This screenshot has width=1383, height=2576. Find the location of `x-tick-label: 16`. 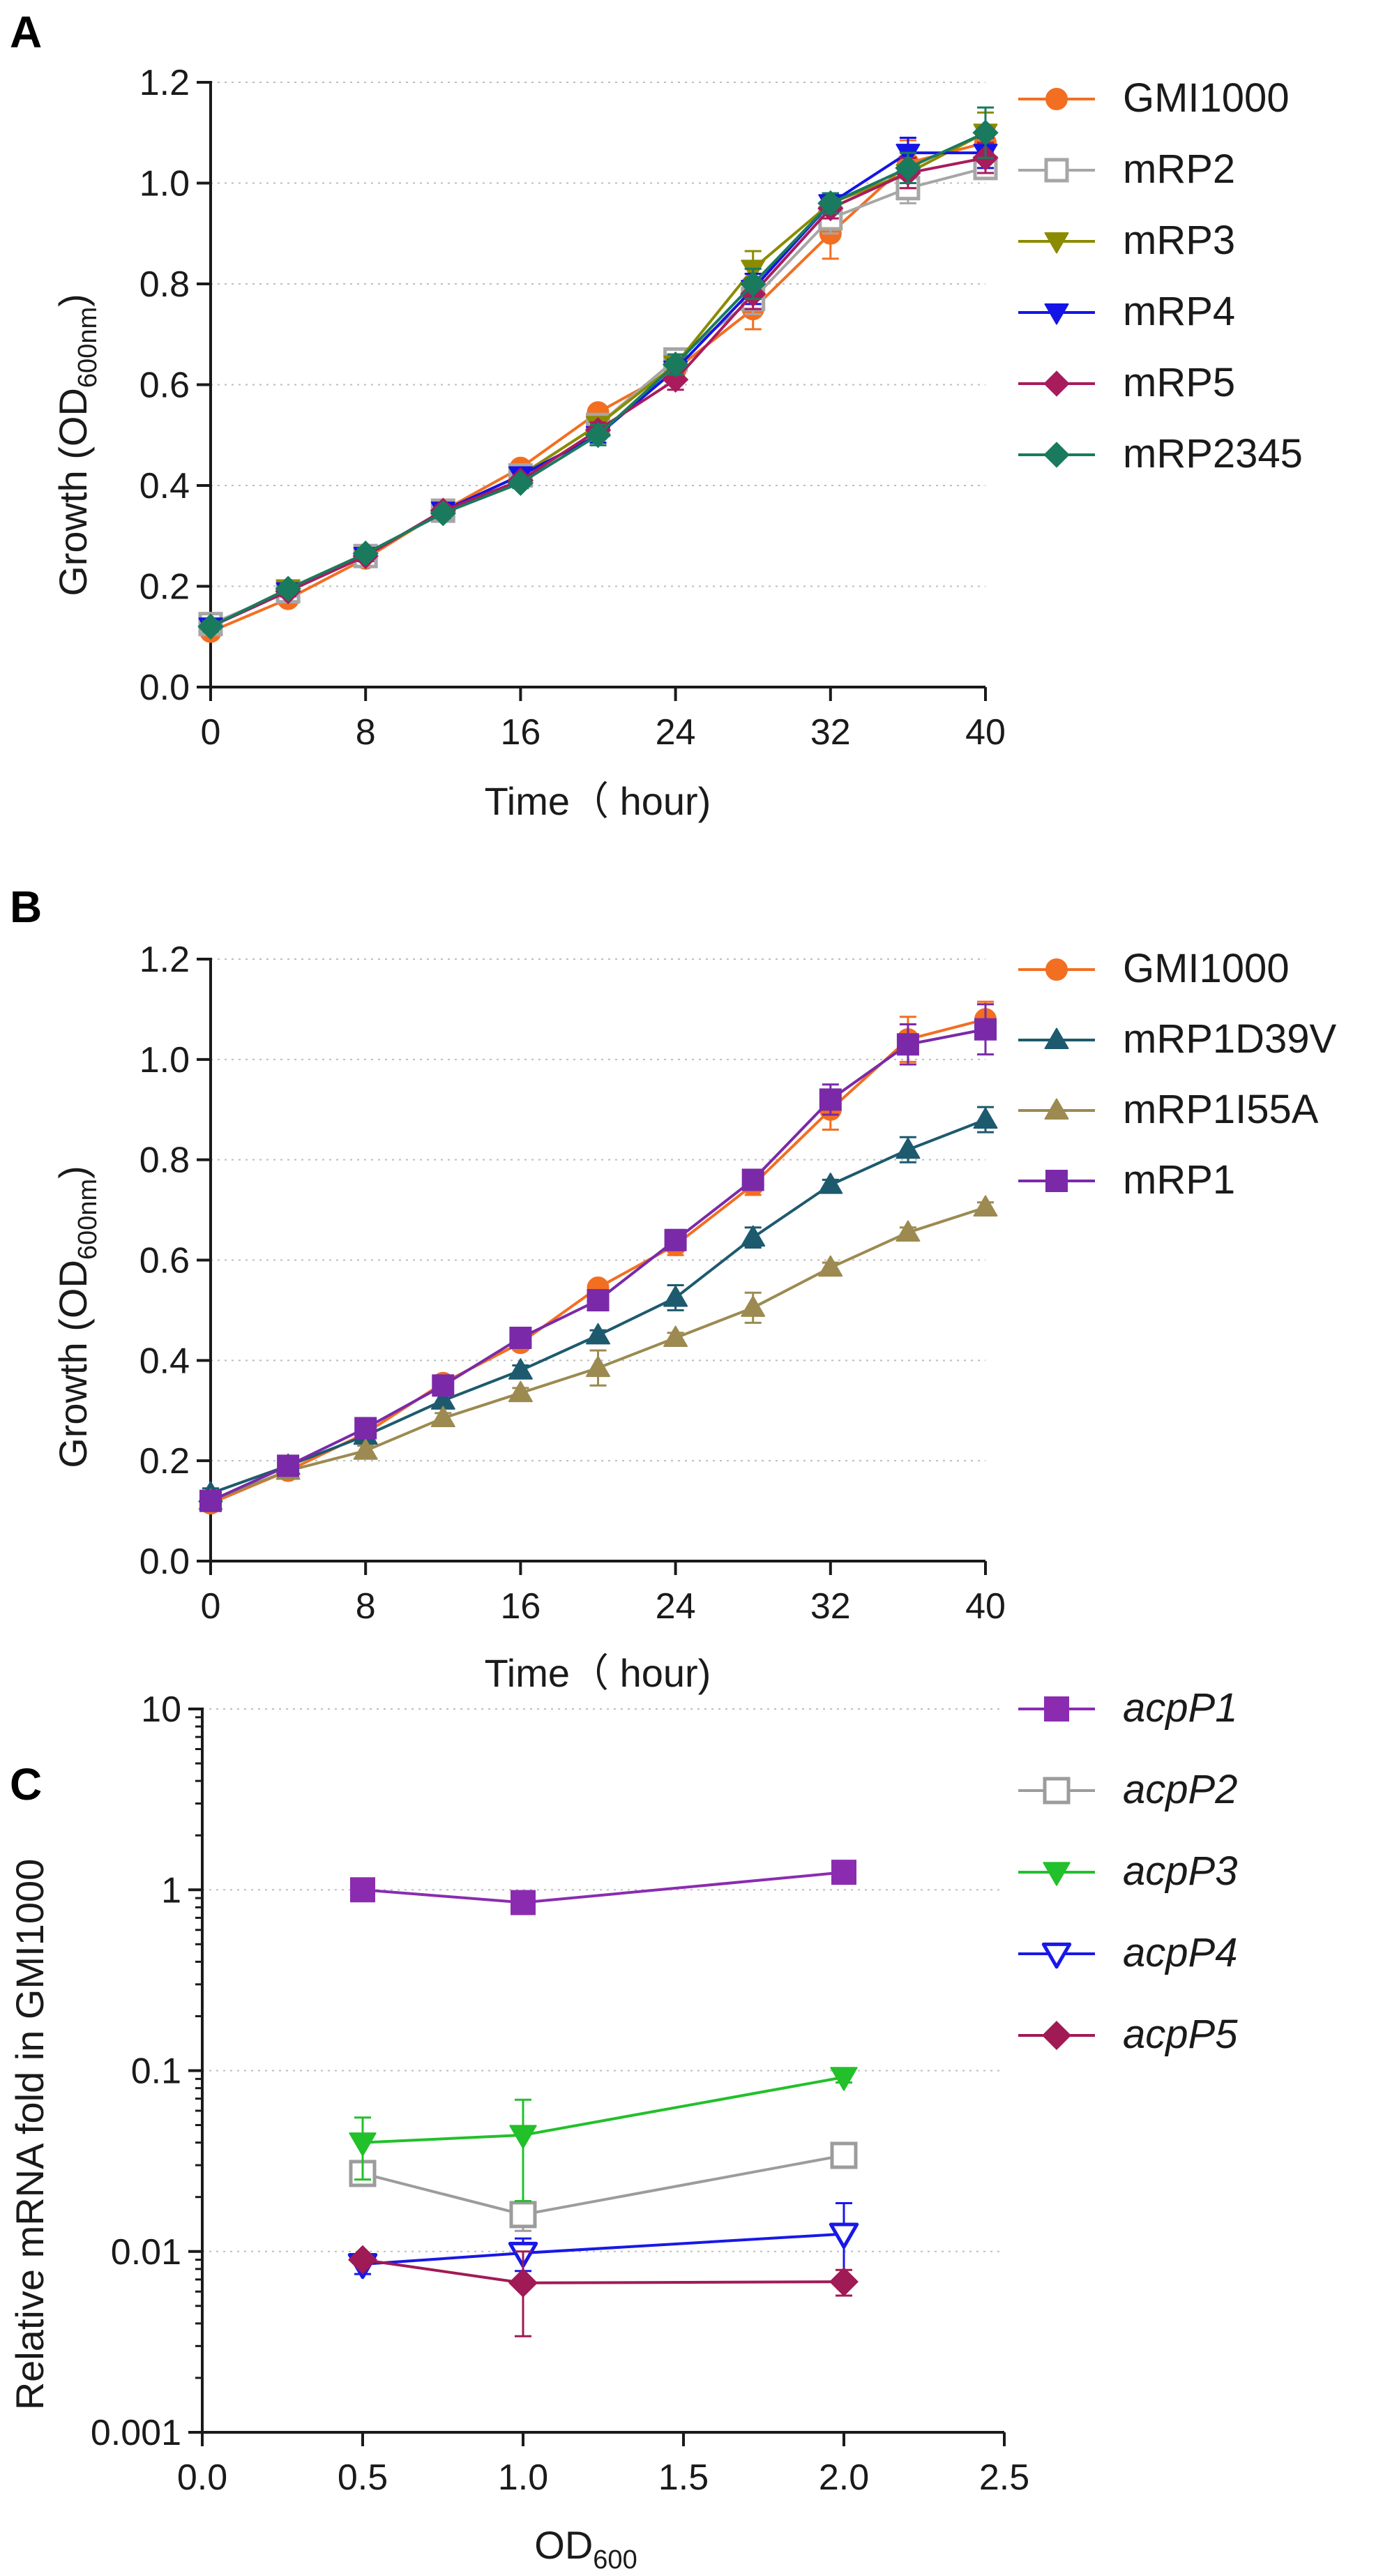

x-tick-label: 16 is located at coordinates (520, 732).